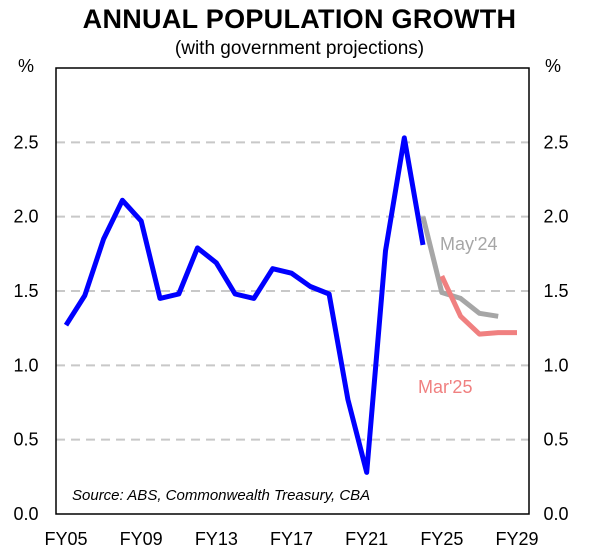  Describe the element at coordinates (25, 514) in the screenshot. I see `y-tick-label-left: 0.0` at that location.